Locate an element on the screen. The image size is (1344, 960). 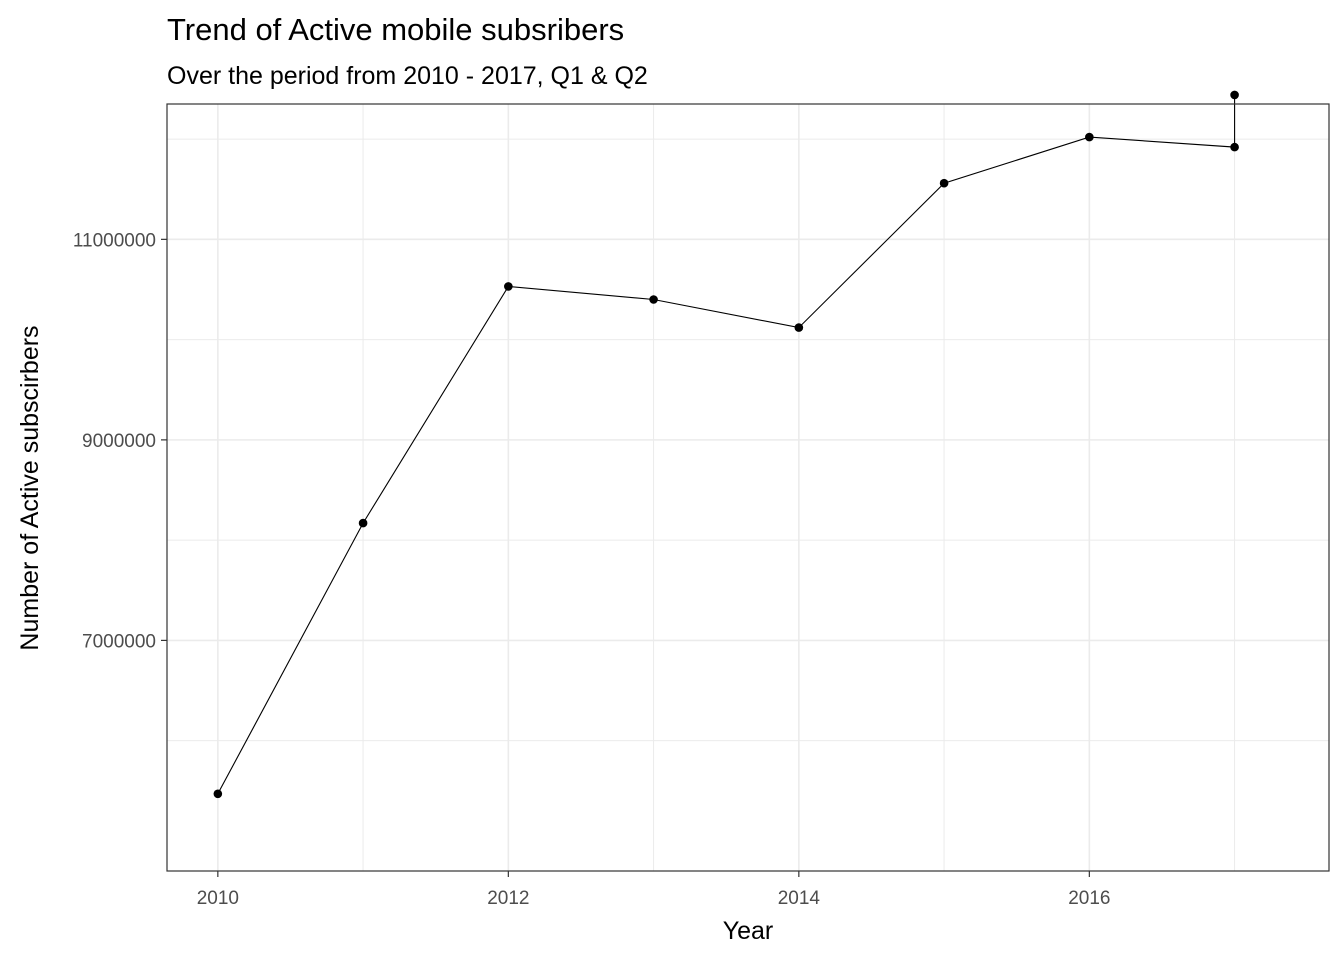
x-axis-title: Year is located at coordinates (748, 931).